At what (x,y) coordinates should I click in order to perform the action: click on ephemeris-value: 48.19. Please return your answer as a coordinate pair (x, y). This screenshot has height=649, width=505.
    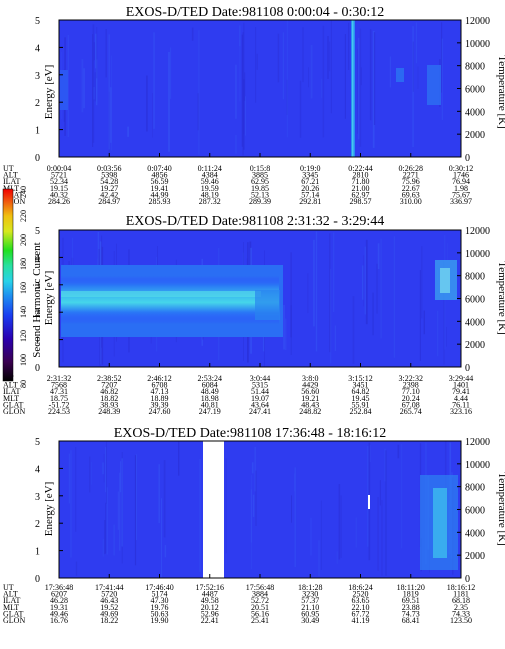
    Looking at the image, I should click on (210, 194).